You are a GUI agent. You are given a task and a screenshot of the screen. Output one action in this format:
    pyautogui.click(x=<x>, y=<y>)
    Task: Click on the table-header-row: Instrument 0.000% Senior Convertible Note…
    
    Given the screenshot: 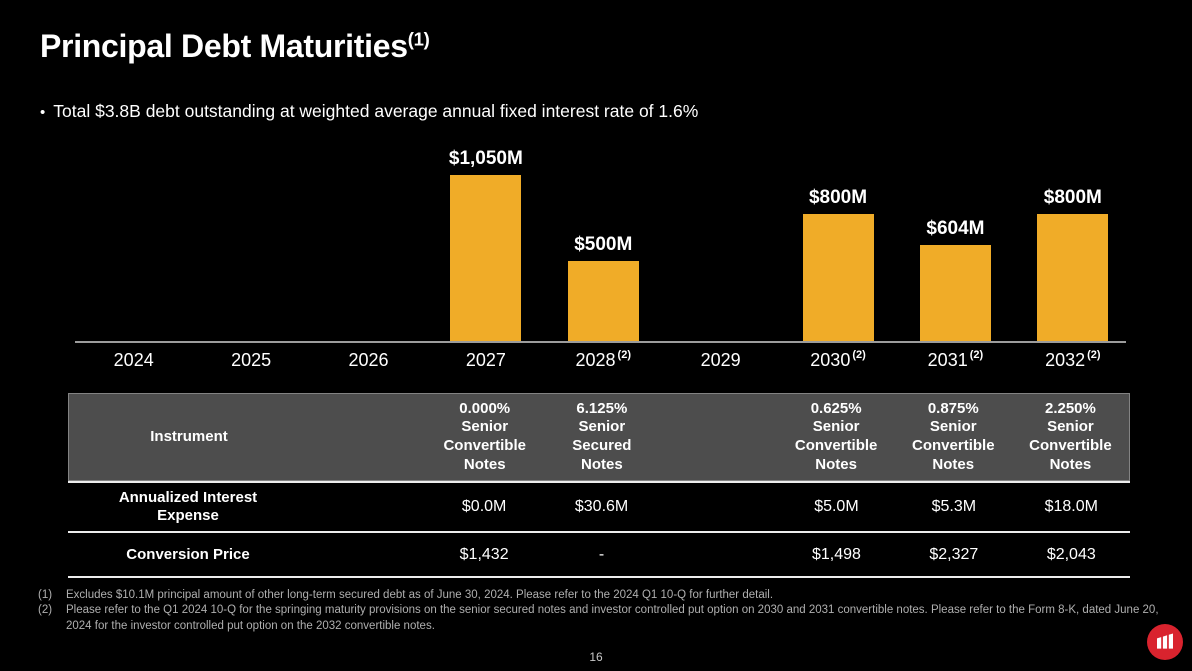 What is the action you would take?
    pyautogui.click(x=599, y=437)
    